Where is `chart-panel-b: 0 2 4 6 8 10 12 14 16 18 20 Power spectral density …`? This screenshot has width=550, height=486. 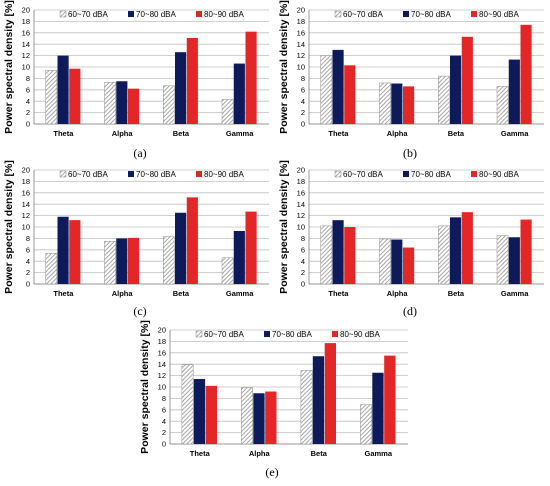 chart-panel-b: 0 2 4 6 8 10 12 14 16 18 20 Power spectral density … is located at coordinates (412, 70).